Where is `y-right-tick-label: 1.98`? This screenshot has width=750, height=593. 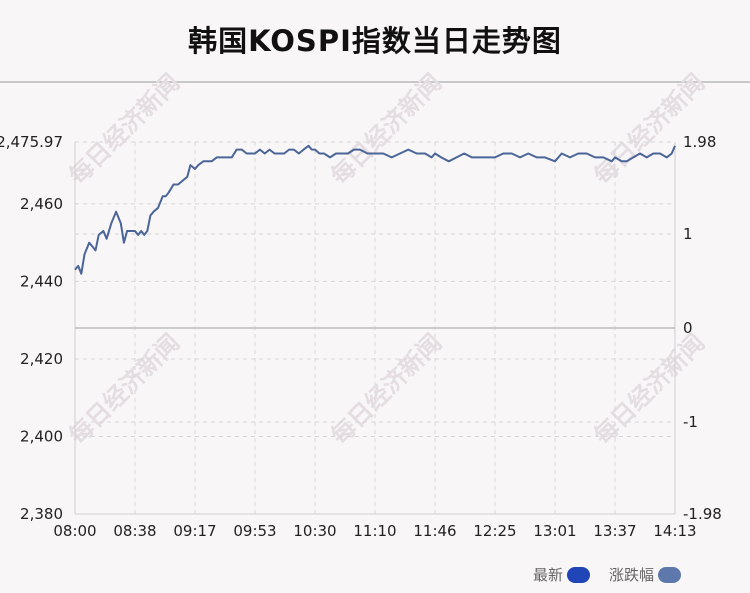 y-right-tick-label: 1.98 is located at coordinates (699, 142).